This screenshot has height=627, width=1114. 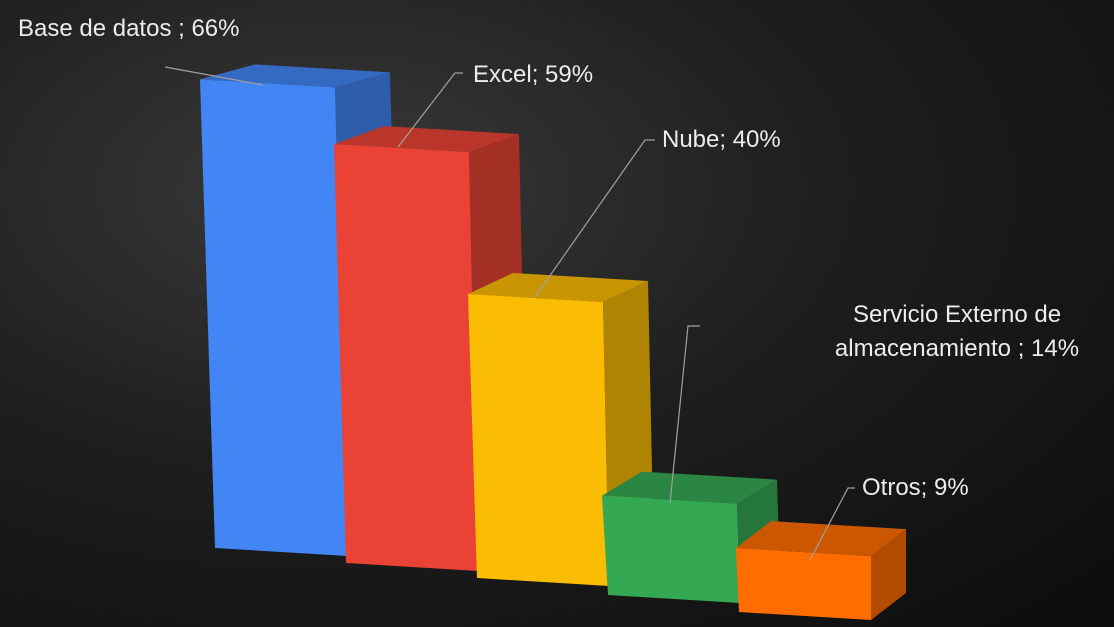 What do you see at coordinates (957, 331) in the screenshot?
I see `data-label: Servicio Externo de almacenamiento ; 14%` at bounding box center [957, 331].